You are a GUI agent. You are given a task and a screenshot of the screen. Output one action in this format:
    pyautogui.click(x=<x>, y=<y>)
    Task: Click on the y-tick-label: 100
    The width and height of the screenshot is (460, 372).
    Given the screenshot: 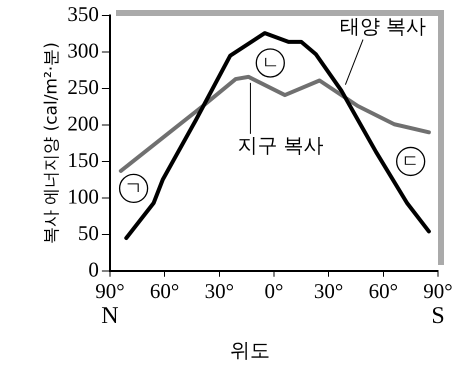 What is the action you would take?
    pyautogui.click(x=83, y=196)
    